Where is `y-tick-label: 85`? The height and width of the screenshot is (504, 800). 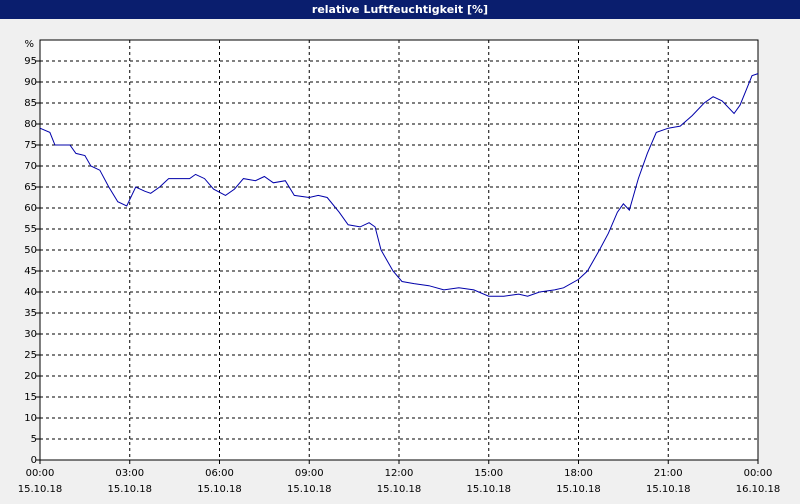 y-tick-label: 85 is located at coordinates (30, 103).